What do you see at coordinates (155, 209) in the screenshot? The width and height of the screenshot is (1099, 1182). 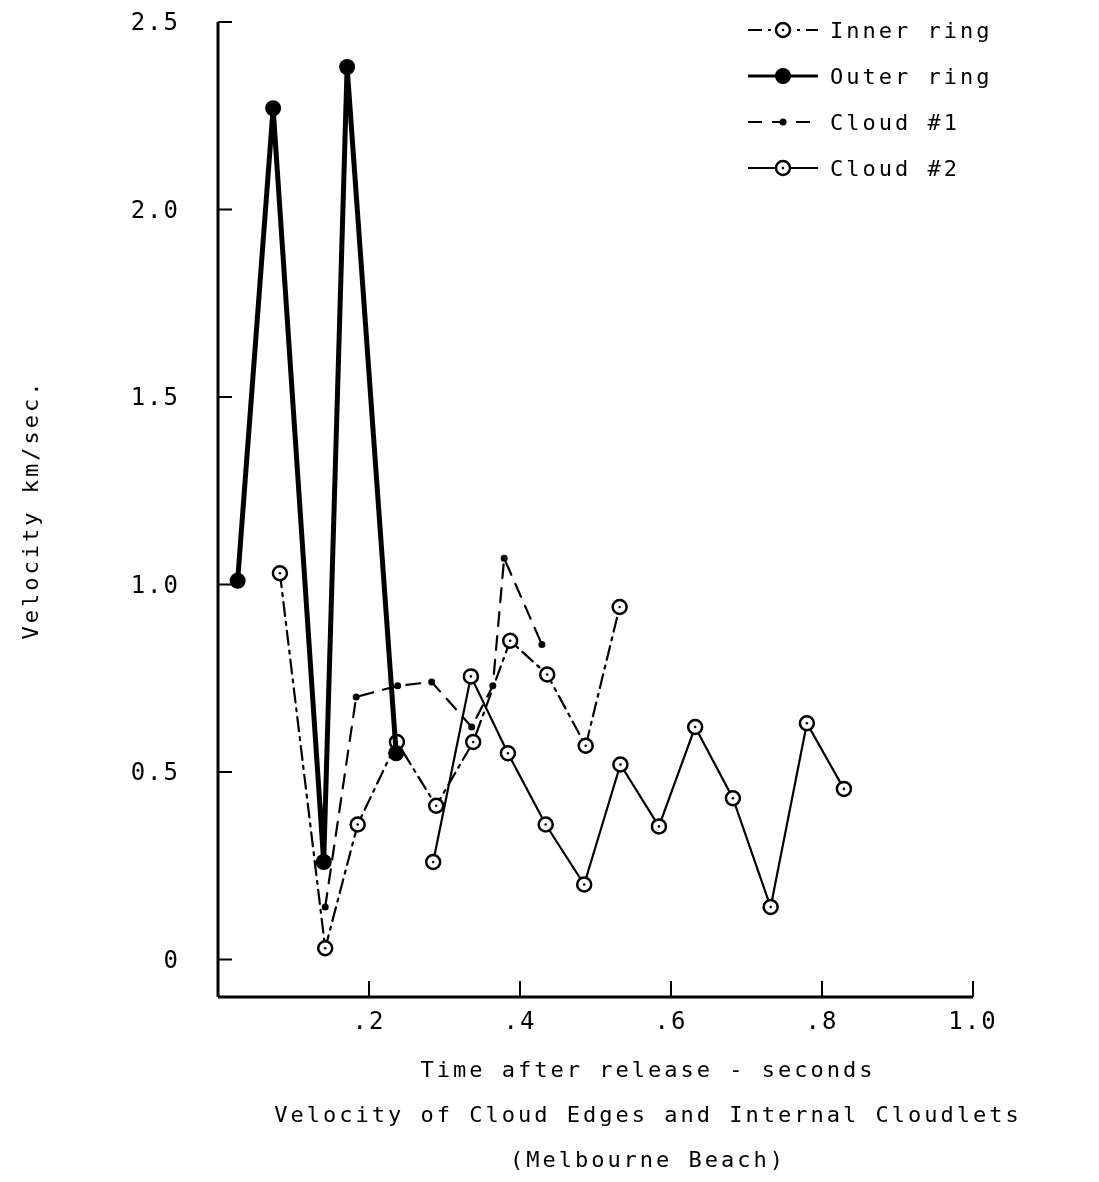 I see `y-tick-label: 2.0` at bounding box center [155, 209].